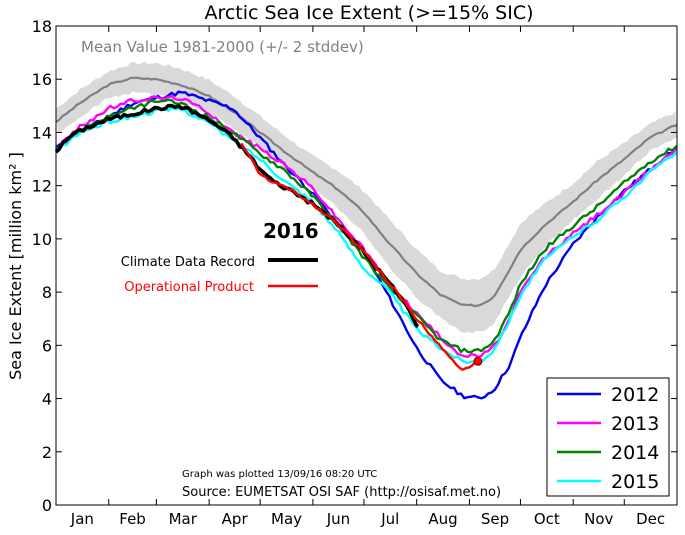 The height and width of the screenshot is (535, 685). Describe the element at coordinates (47, 292) in the screenshot. I see `y-tick-label: 8` at that location.